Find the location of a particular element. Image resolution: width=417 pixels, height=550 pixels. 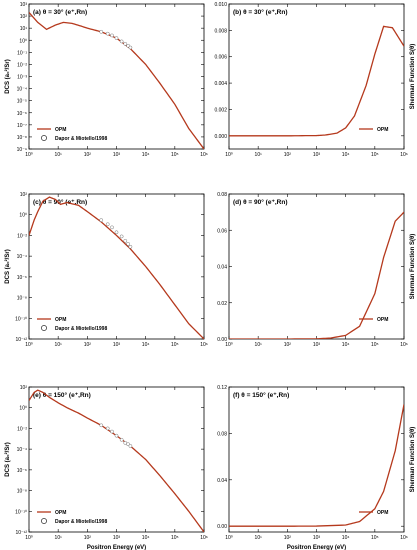

y-tick-label: 10⁻³ is located at coordinates (22, 78).